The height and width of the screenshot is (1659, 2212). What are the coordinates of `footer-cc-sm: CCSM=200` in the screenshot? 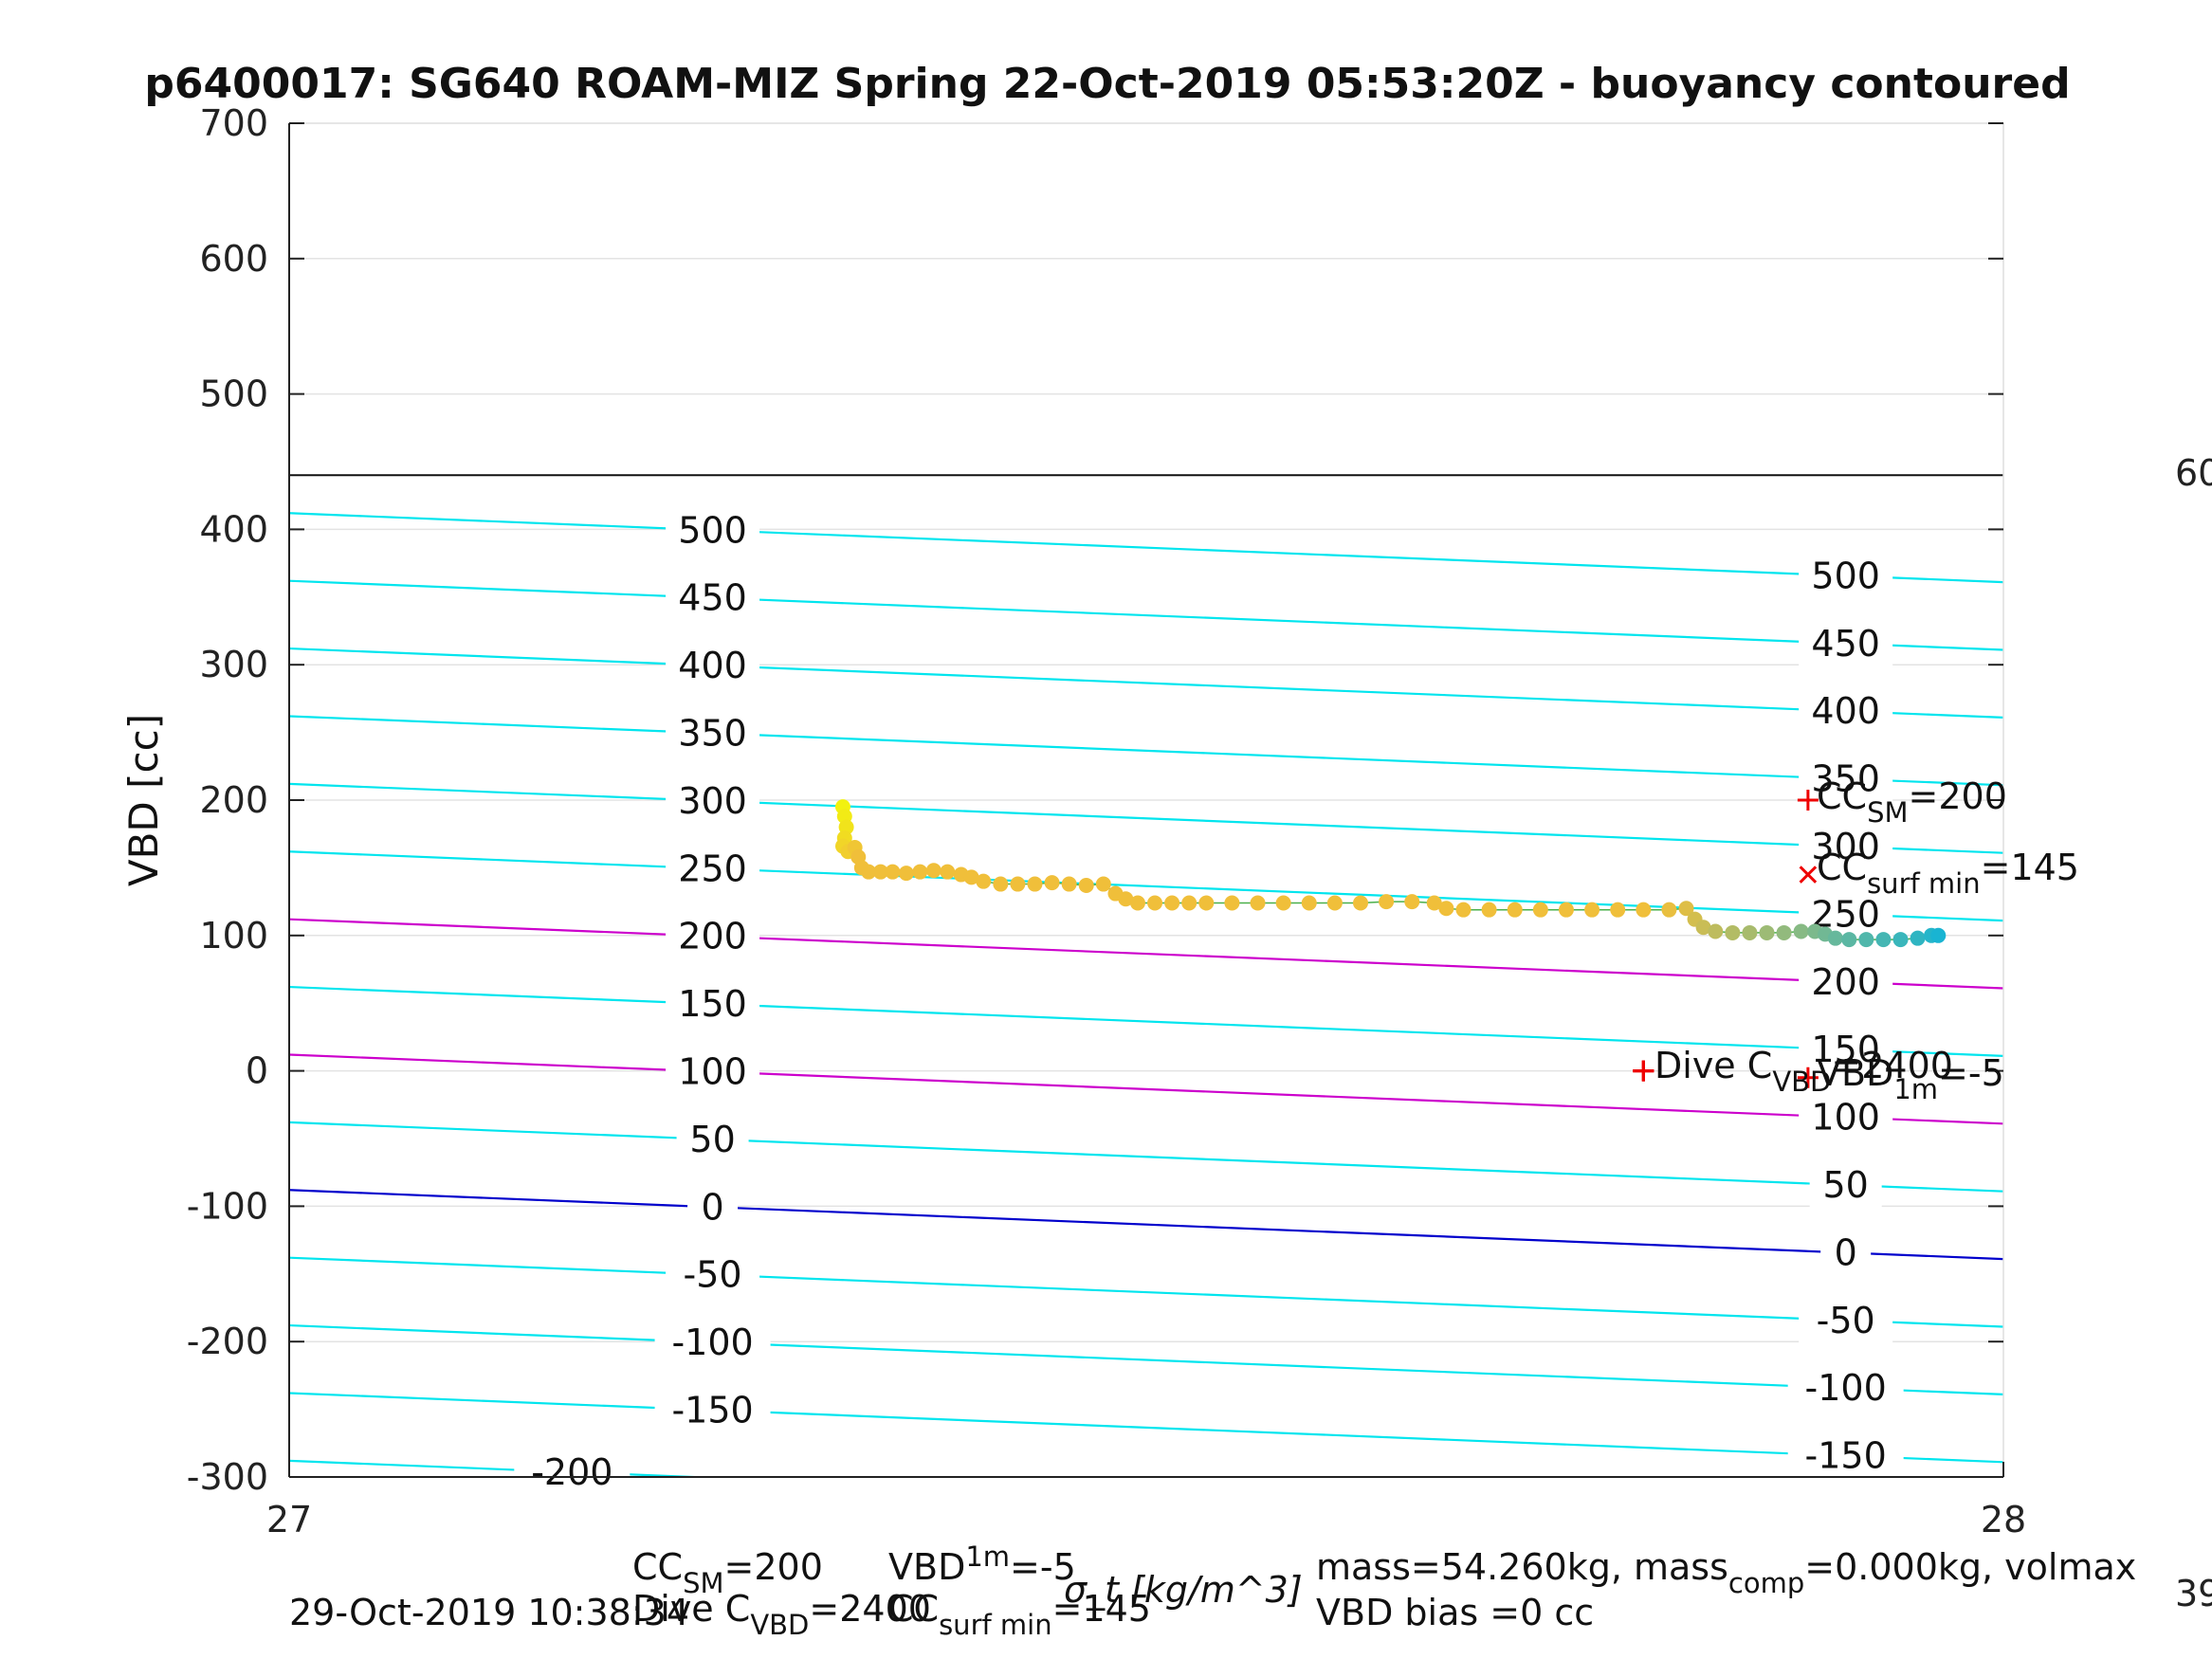 It's located at (727, 1572).